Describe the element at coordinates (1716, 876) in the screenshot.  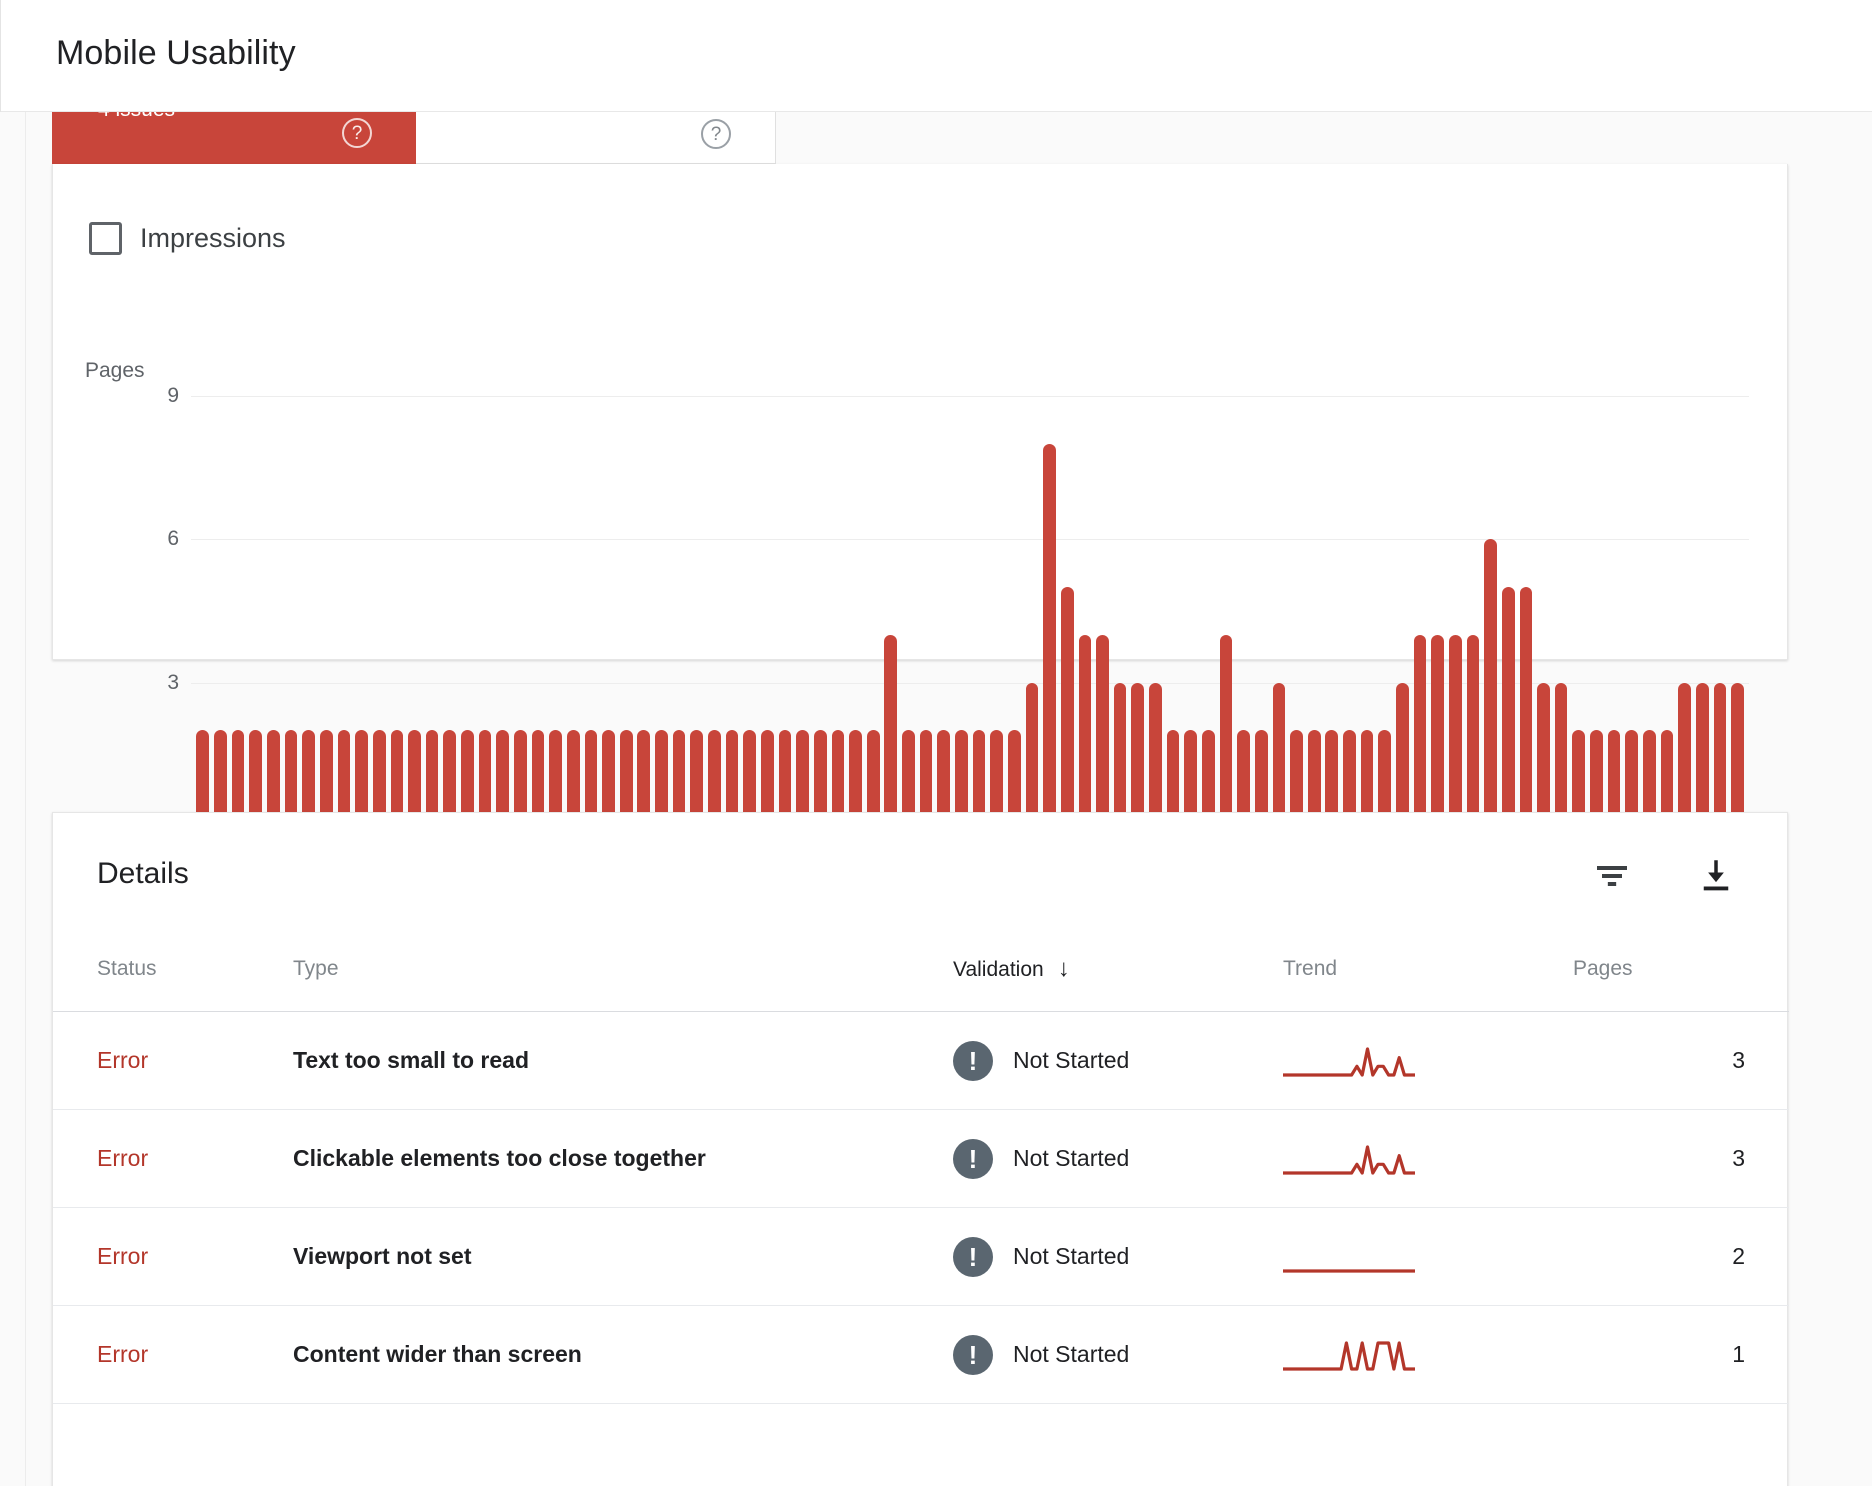
I see `download-icon` at that location.